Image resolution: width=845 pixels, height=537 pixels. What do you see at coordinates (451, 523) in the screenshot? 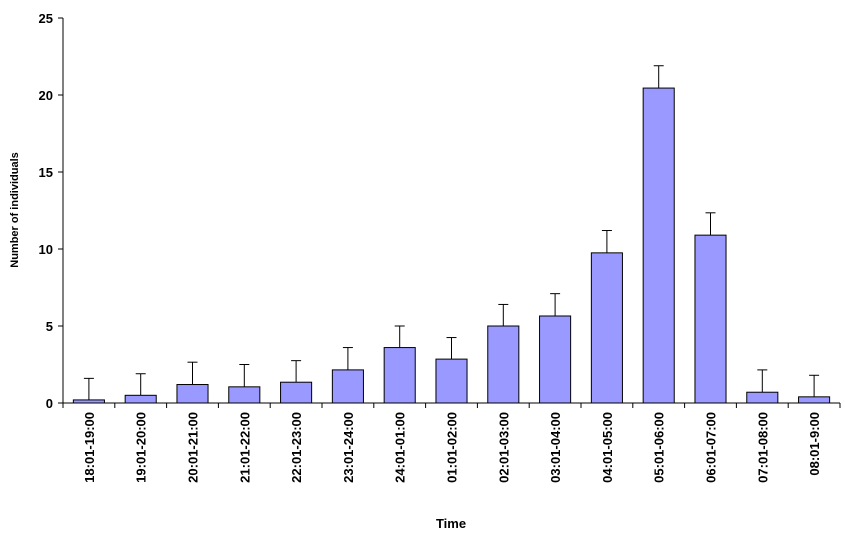
I see `x-axis-label: Time` at bounding box center [451, 523].